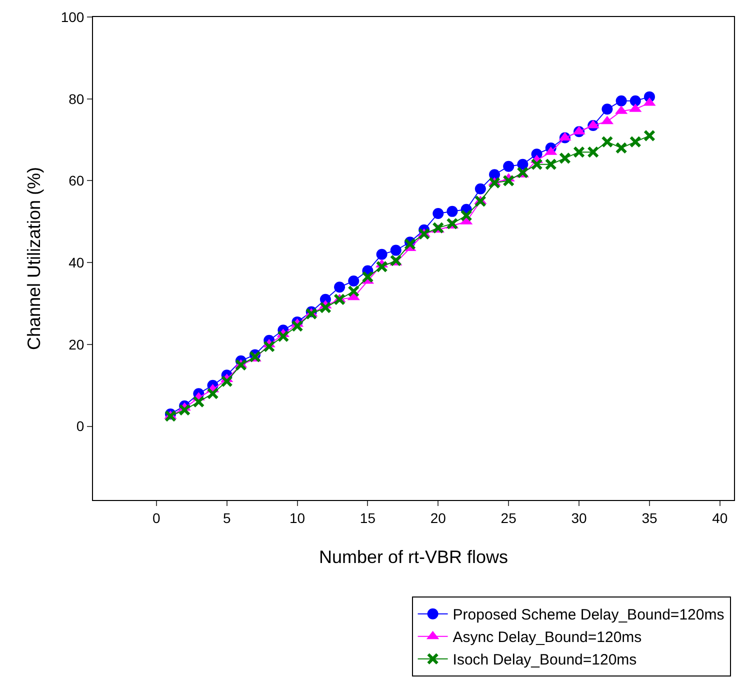  Describe the element at coordinates (76, 344) in the screenshot. I see `y-tick-label: 20` at that location.